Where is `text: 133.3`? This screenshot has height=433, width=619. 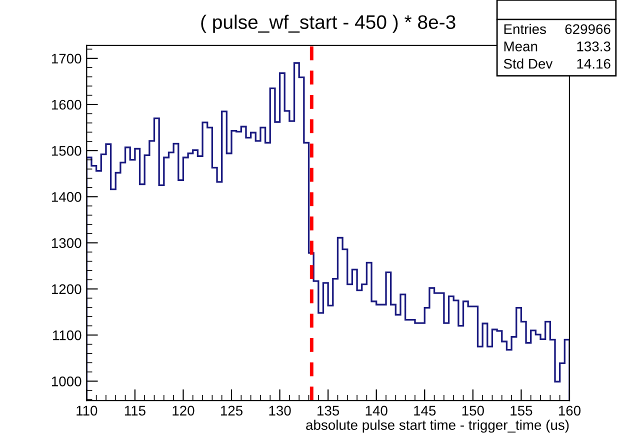
text: 133.3 is located at coordinates (593, 47).